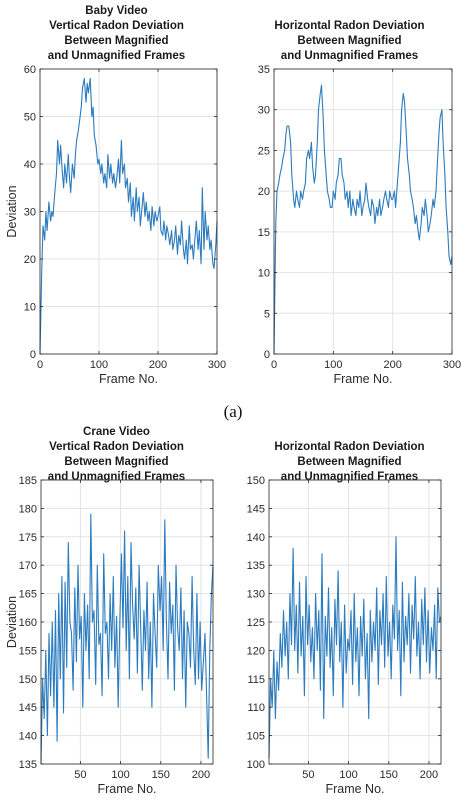 This screenshot has height=801, width=466. Describe the element at coordinates (116, 11) in the screenshot. I see `chart-title-line: Baby Video` at that location.